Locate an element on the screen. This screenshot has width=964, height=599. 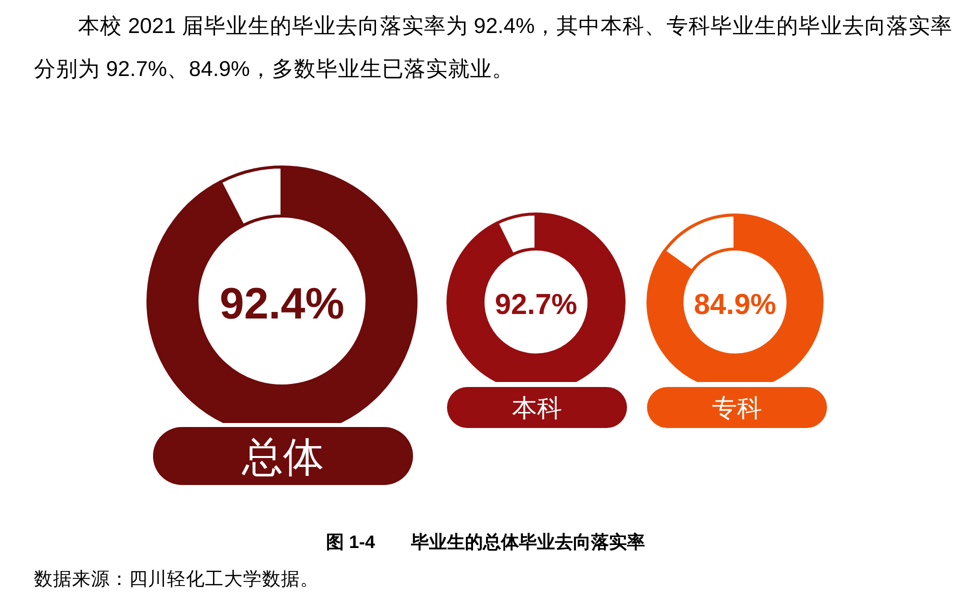
text: 本校 2021 届毕业生的毕业去向落实率为 92.4%，其中本科、专科毕业生的毕业去向落实率分别为 92.7%、84.9%，多数毕业生已落实就业。 is located at coordinates (494, 48).